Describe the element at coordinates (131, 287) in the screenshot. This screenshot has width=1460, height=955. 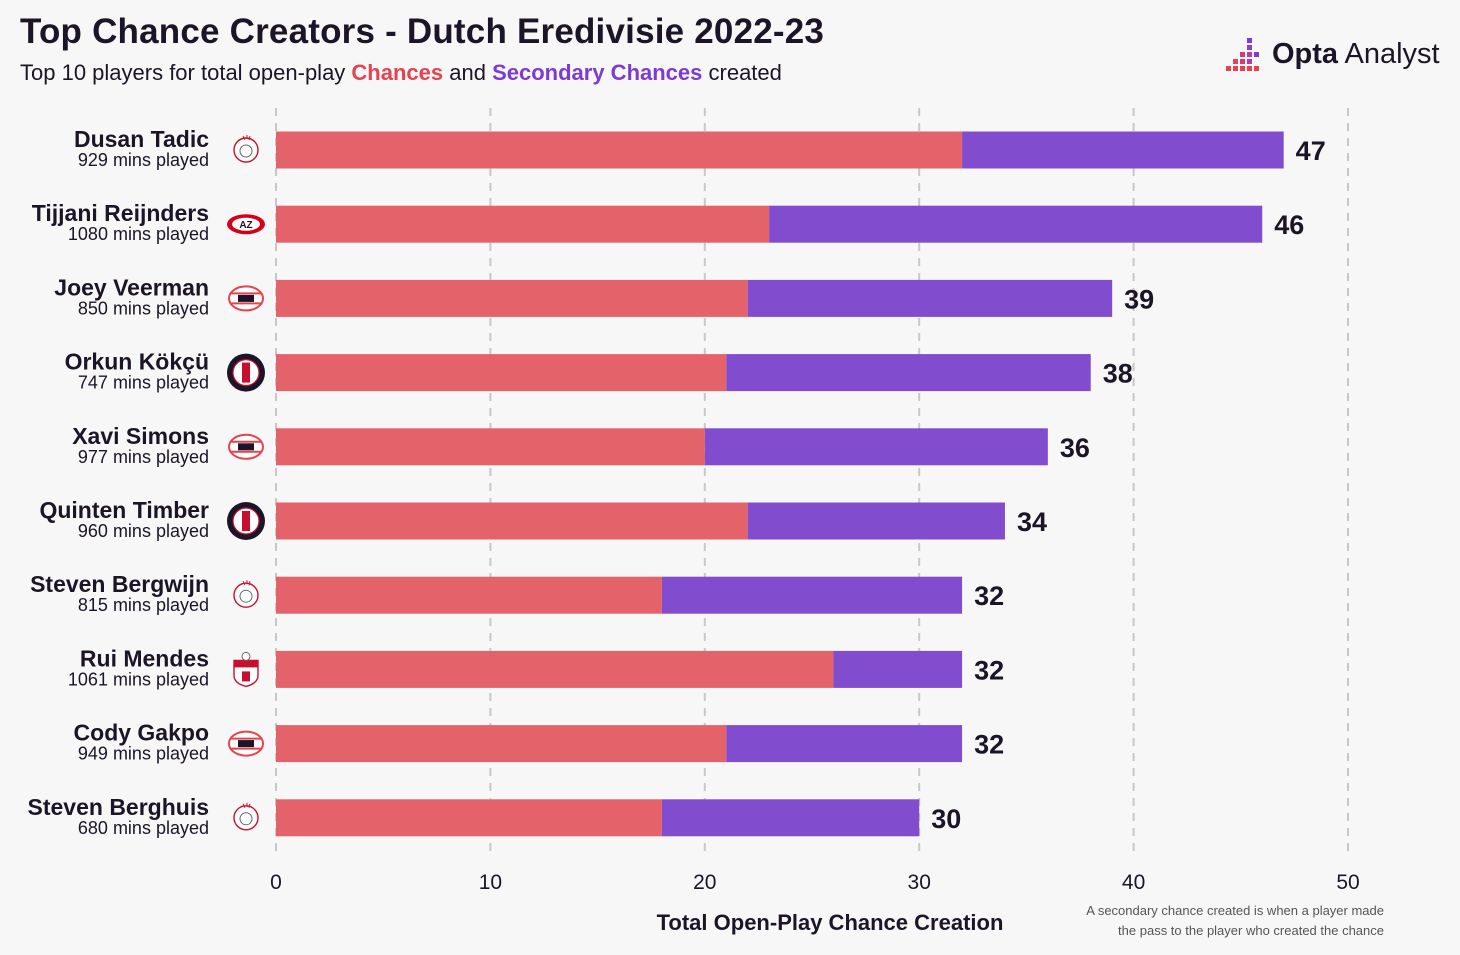
I see `player-name: Joey Veerman` at that location.